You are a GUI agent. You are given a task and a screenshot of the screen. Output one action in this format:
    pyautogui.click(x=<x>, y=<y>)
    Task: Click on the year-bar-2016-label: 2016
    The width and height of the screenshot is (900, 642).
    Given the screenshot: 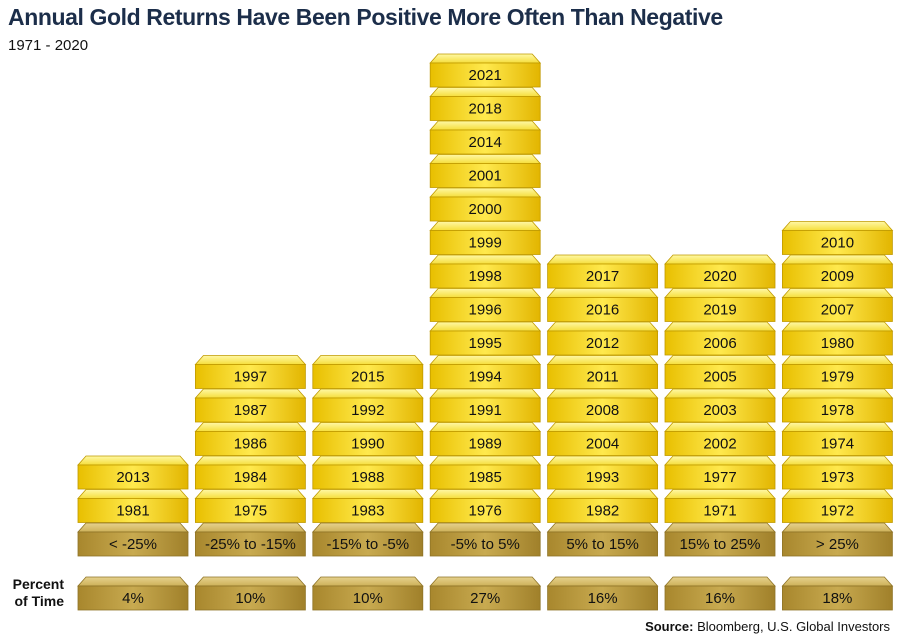 What is the action you would take?
    pyautogui.click(x=602, y=310)
    